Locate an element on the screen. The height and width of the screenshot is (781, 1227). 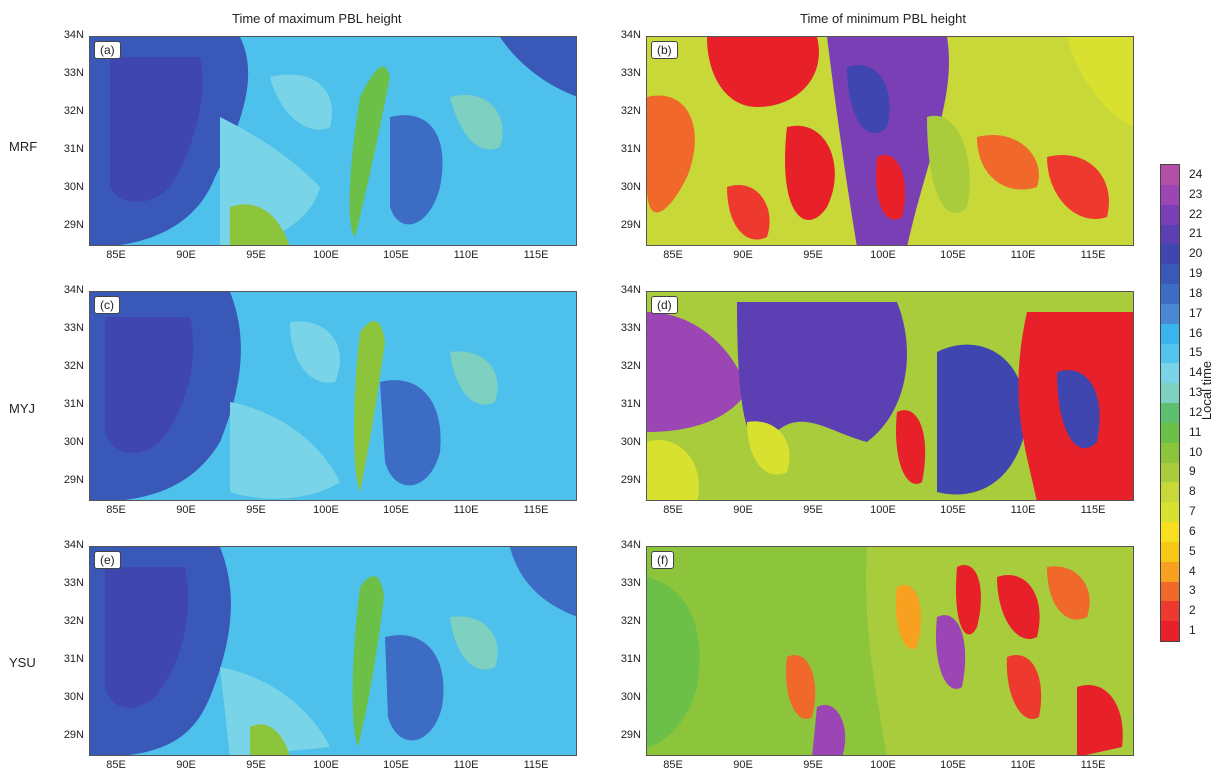
colorbar-tick-label: 6 is located at coordinates (1192, 530).